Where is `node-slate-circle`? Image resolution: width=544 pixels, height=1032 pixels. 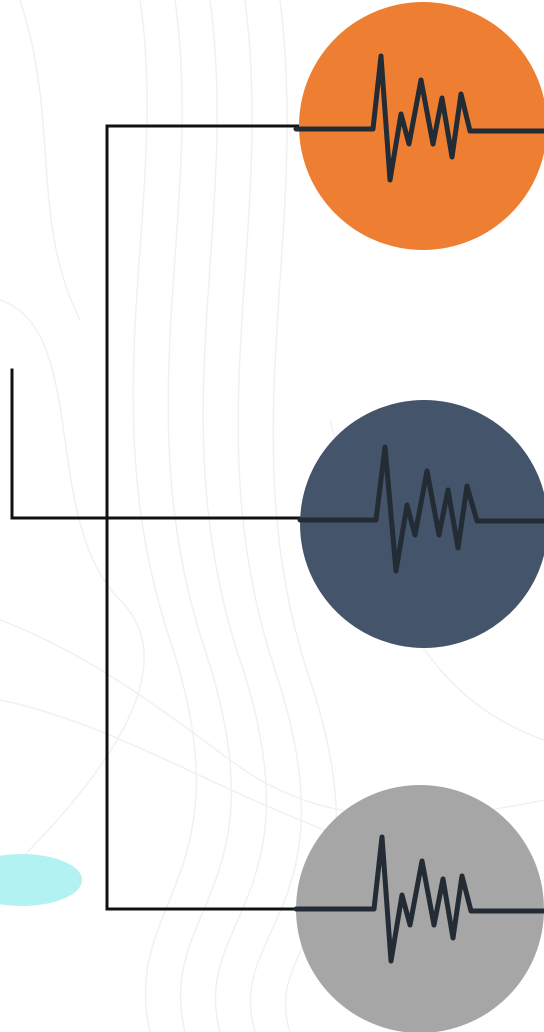
node-slate-circle is located at coordinates (422, 524).